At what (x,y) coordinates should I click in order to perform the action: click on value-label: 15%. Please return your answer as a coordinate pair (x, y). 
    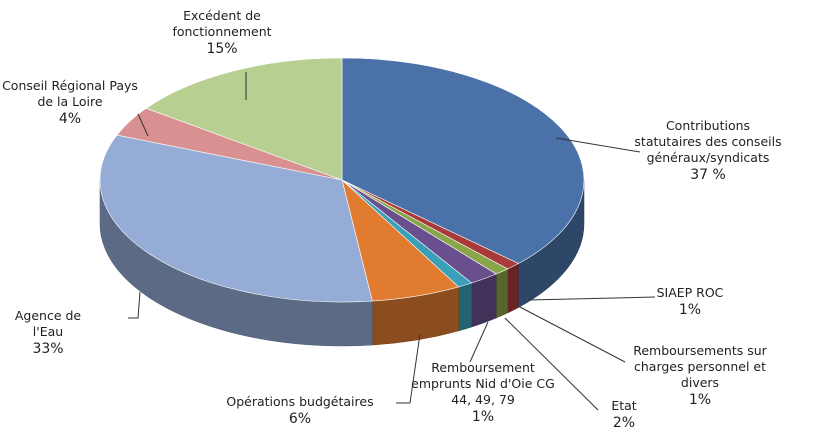
    Looking at the image, I should click on (222, 49).